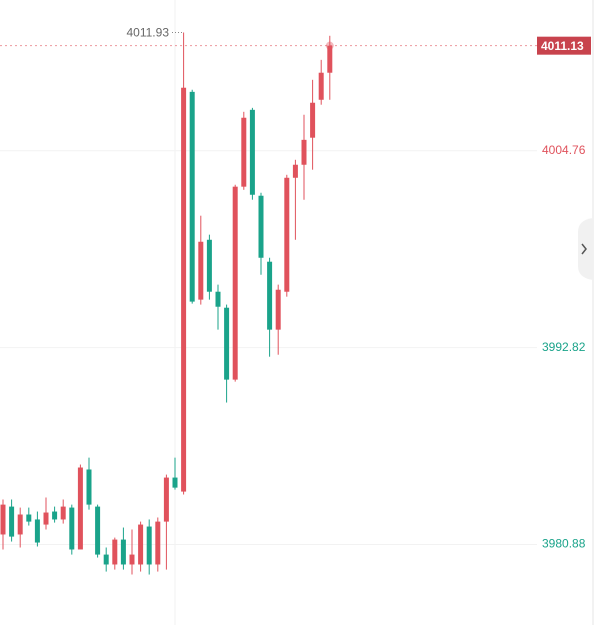 This screenshot has height=625, width=598. I want to click on last-price-dot, so click(329, 45).